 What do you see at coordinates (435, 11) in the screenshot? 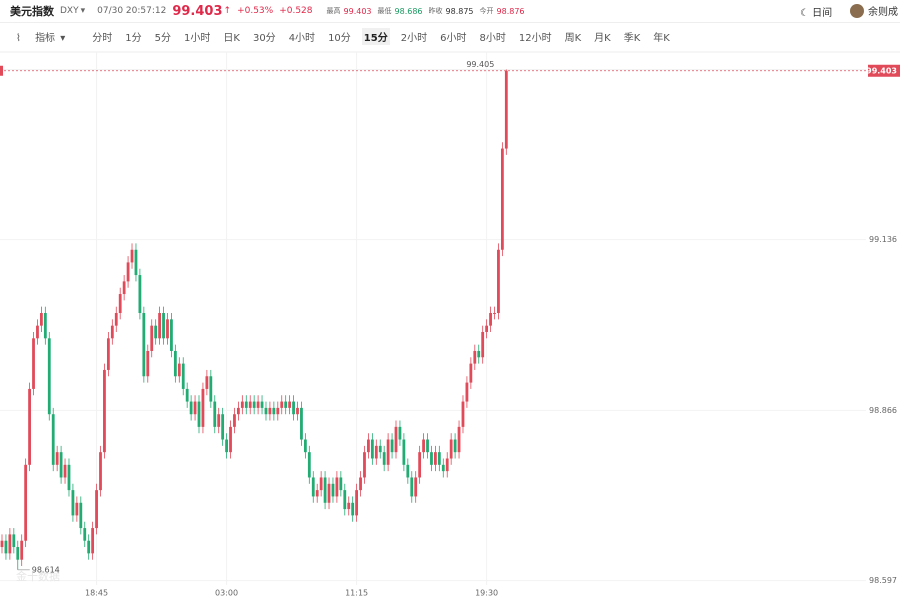
I see `prev-label: 昨收` at bounding box center [435, 11].